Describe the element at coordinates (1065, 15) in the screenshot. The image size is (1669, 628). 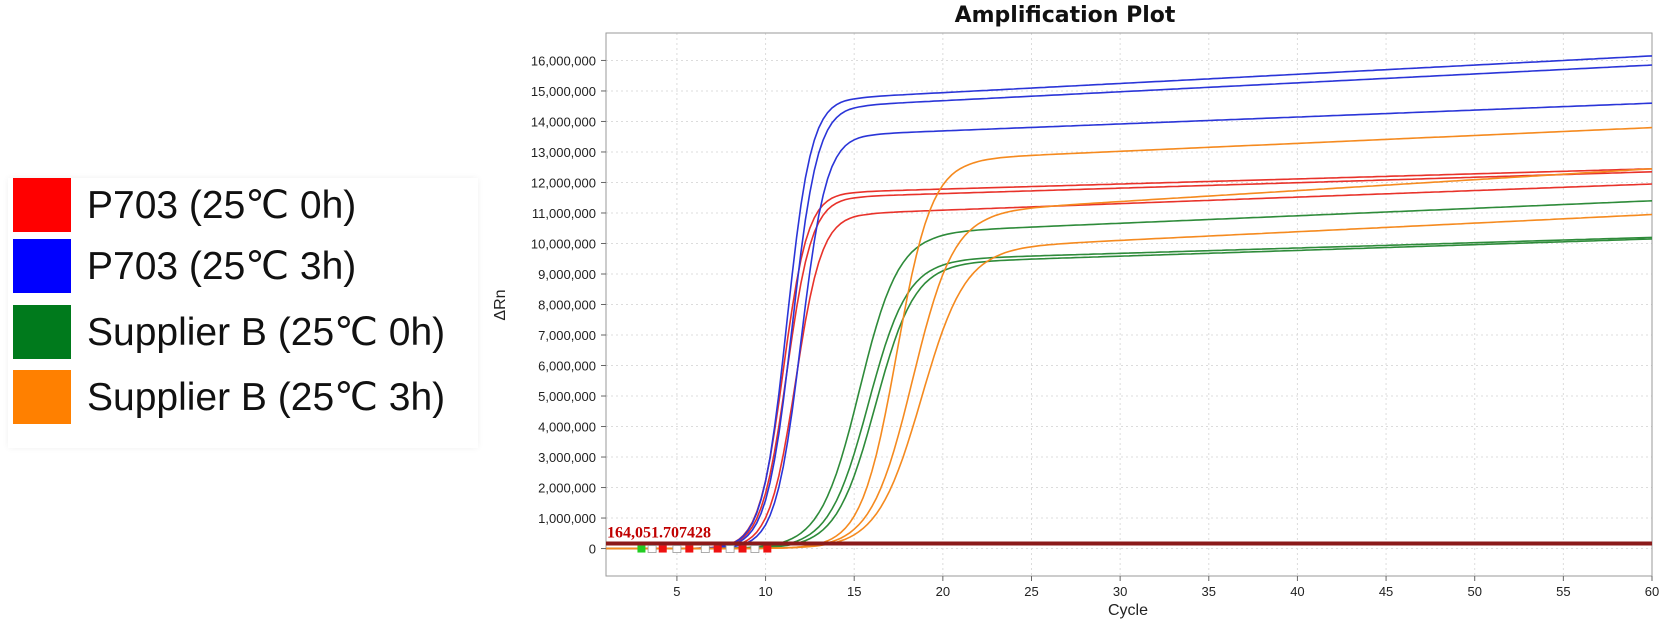
I see `chart-title: Amplification Plot` at that location.